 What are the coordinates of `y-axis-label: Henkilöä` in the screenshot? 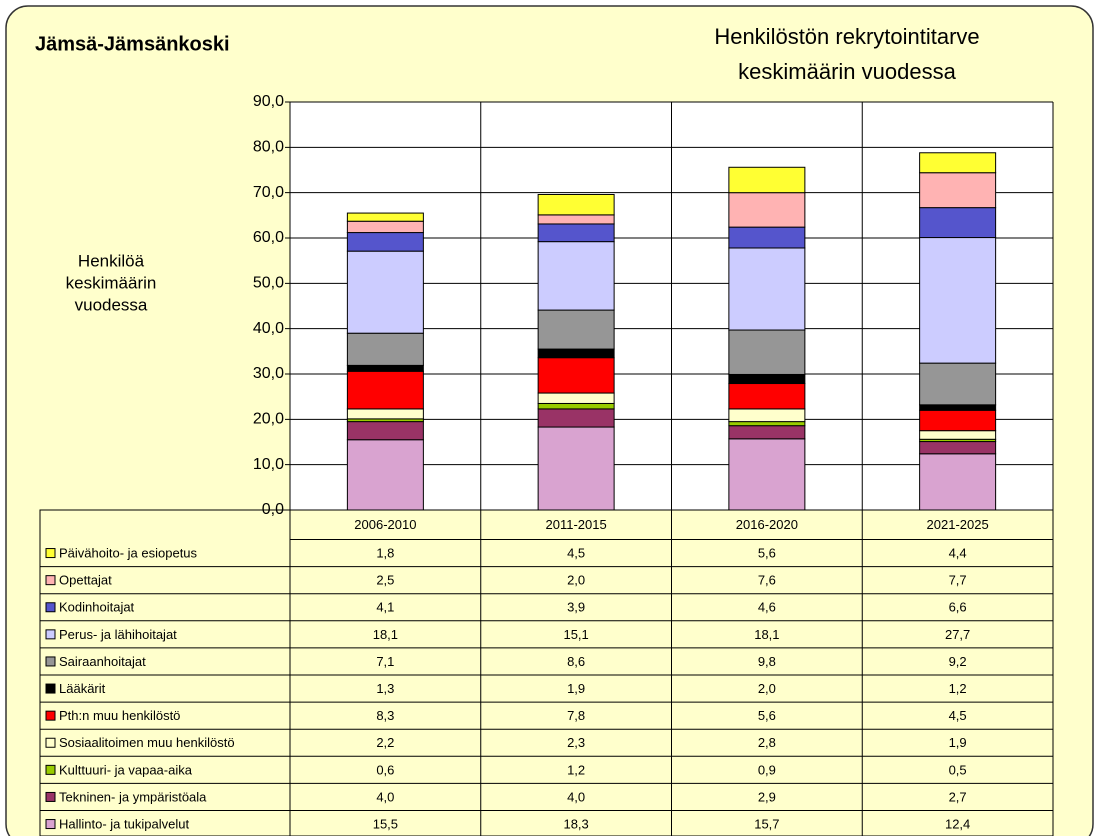 It's located at (111, 260).